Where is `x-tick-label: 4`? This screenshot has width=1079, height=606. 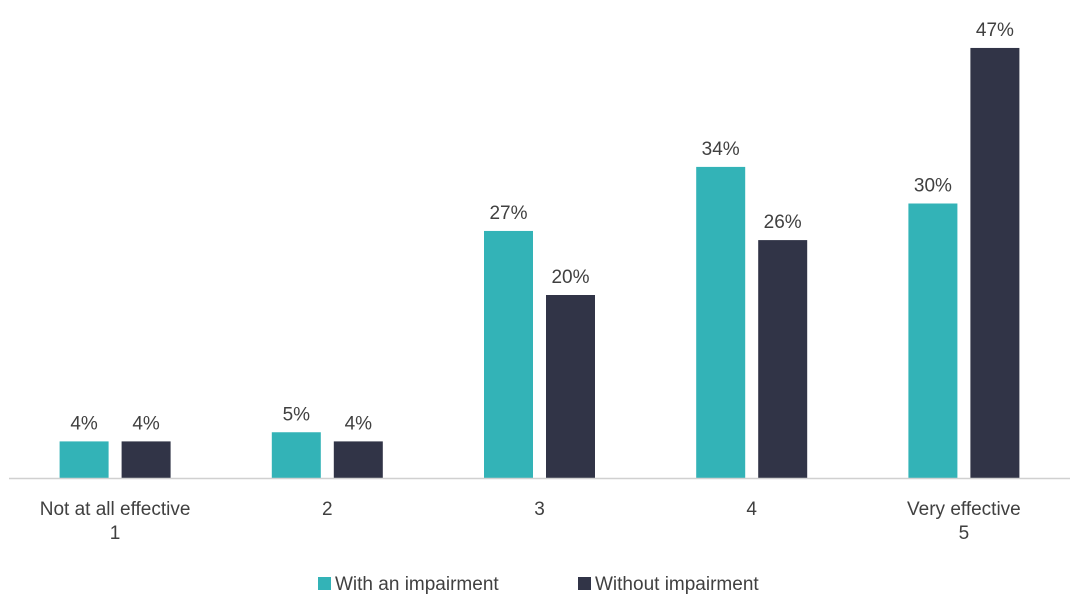
x-tick-label: 4 is located at coordinates (751, 509).